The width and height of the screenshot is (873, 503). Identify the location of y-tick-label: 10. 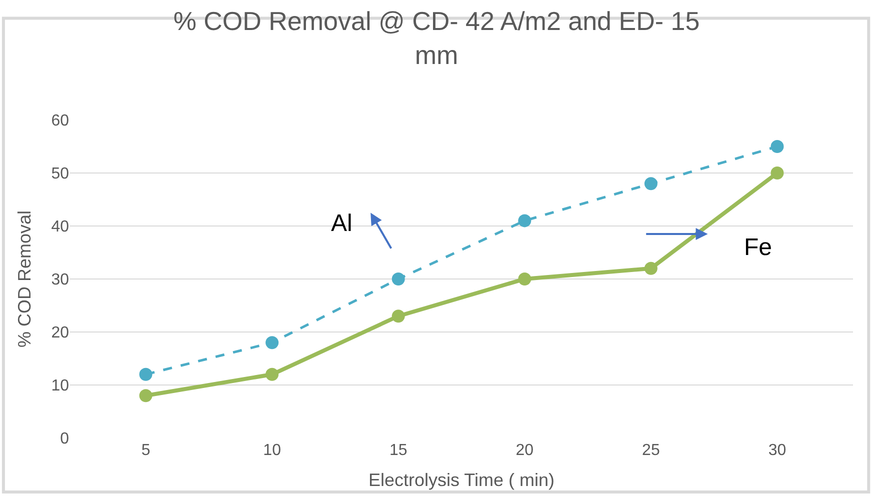
(60, 386).